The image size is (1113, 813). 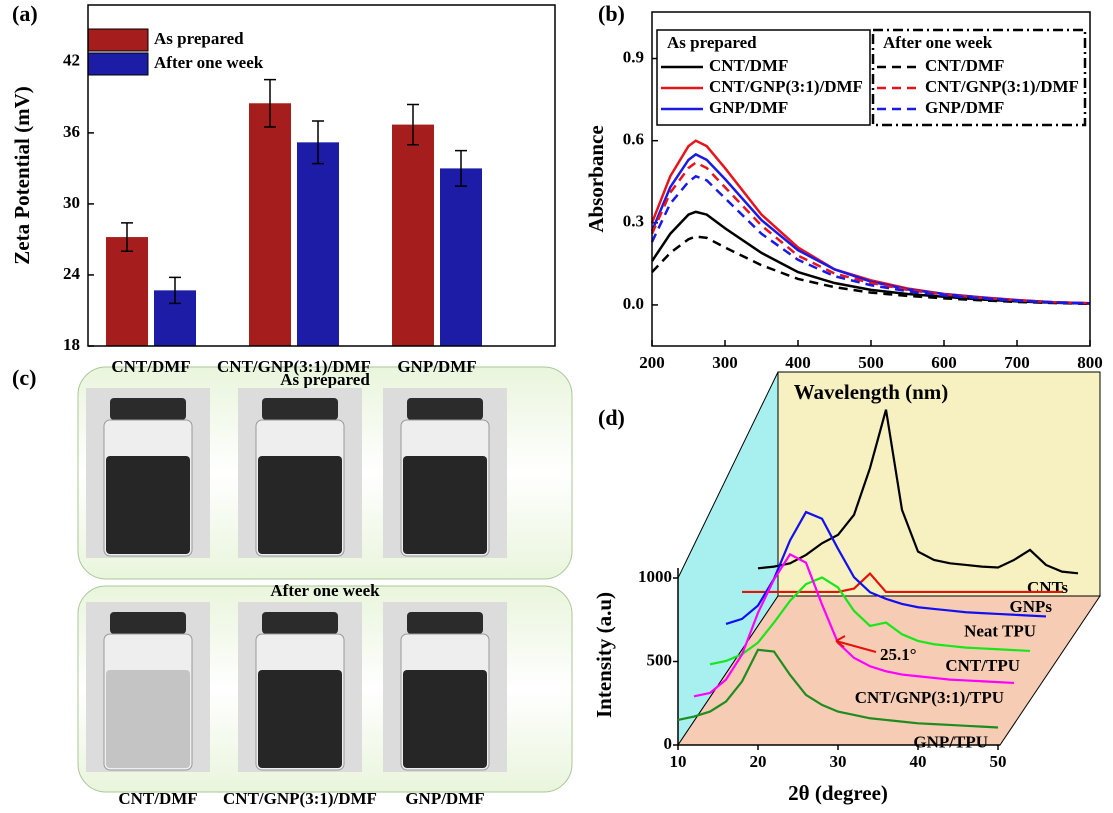 What do you see at coordinates (71, 131) in the screenshot?
I see `y-tick-label: 36` at bounding box center [71, 131].